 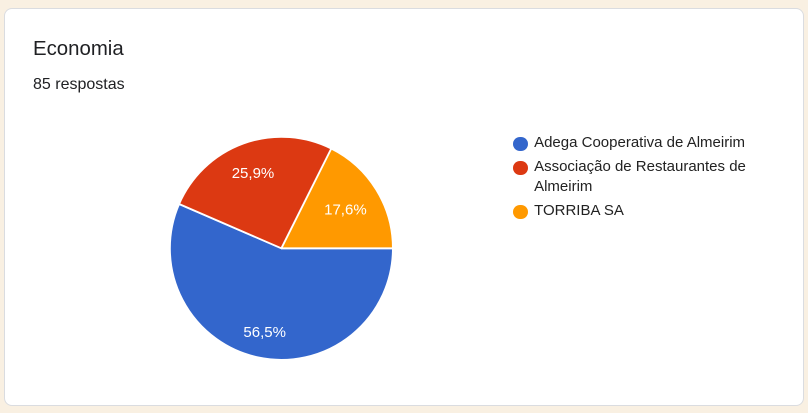 I want to click on svg-text: 56,5%, so click(x=264, y=332).